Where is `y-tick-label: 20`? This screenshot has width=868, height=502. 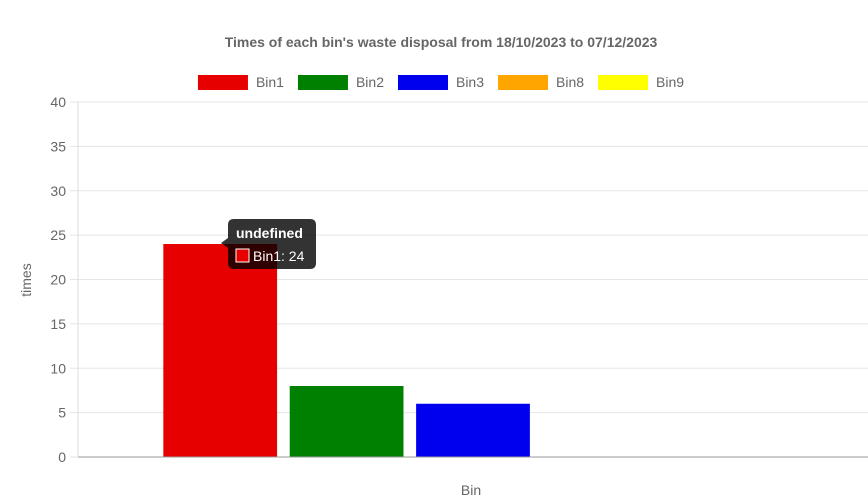 y-tick-label: 20 is located at coordinates (58, 280).